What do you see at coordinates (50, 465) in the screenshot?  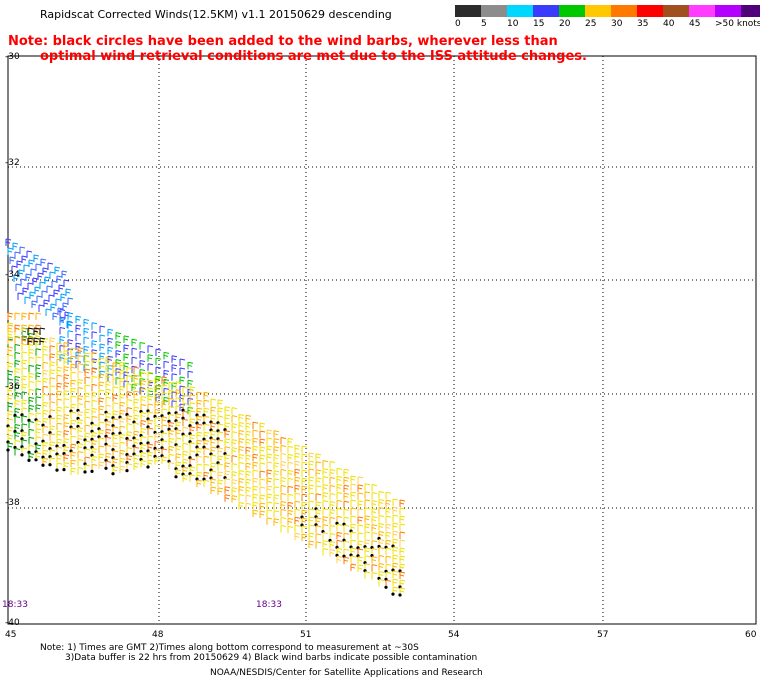 I see `contamination-marker` at bounding box center [50, 465].